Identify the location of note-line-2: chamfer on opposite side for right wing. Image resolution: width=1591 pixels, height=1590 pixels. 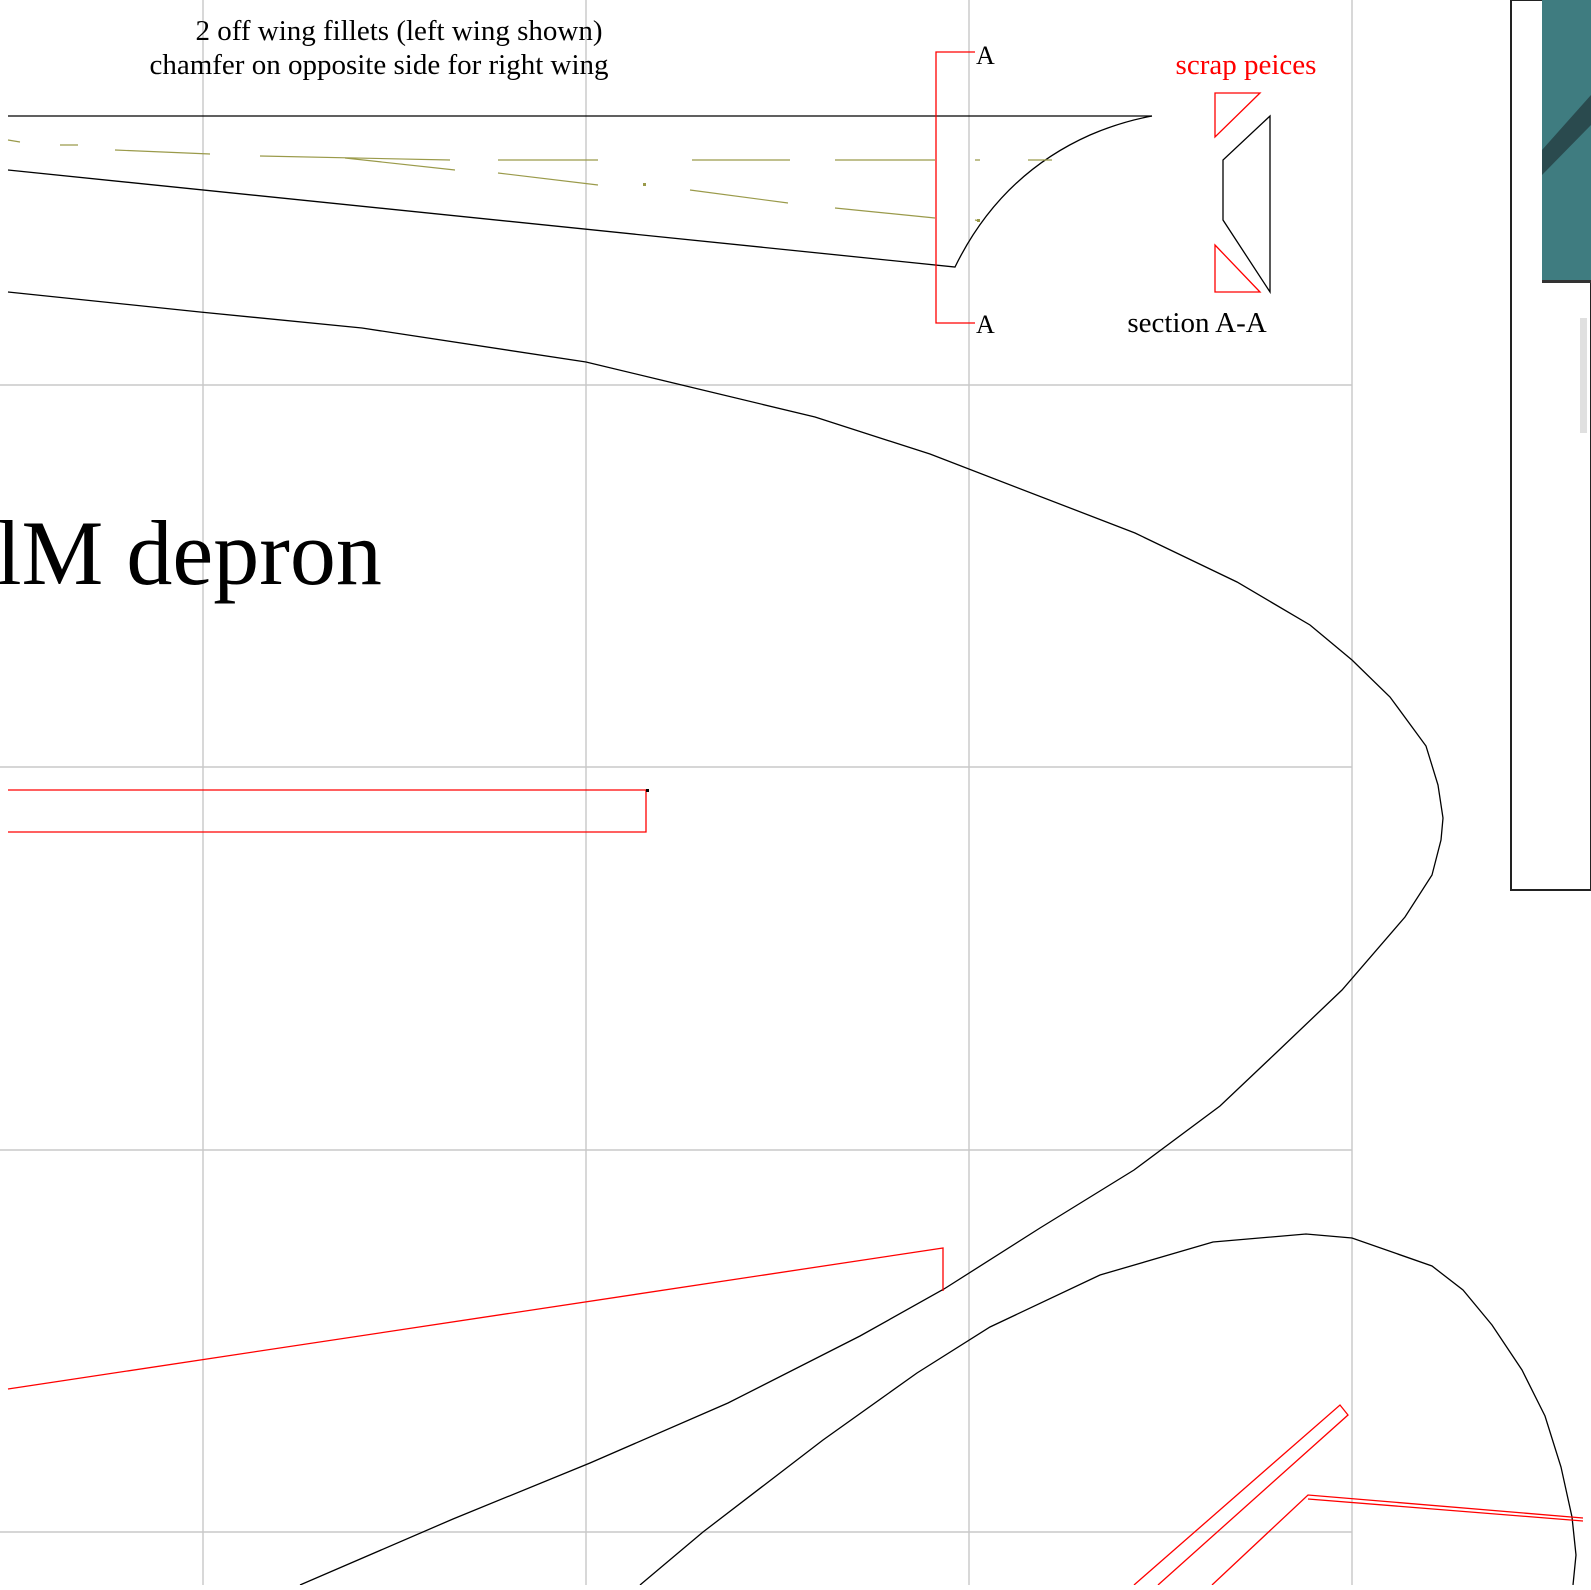
(378, 65).